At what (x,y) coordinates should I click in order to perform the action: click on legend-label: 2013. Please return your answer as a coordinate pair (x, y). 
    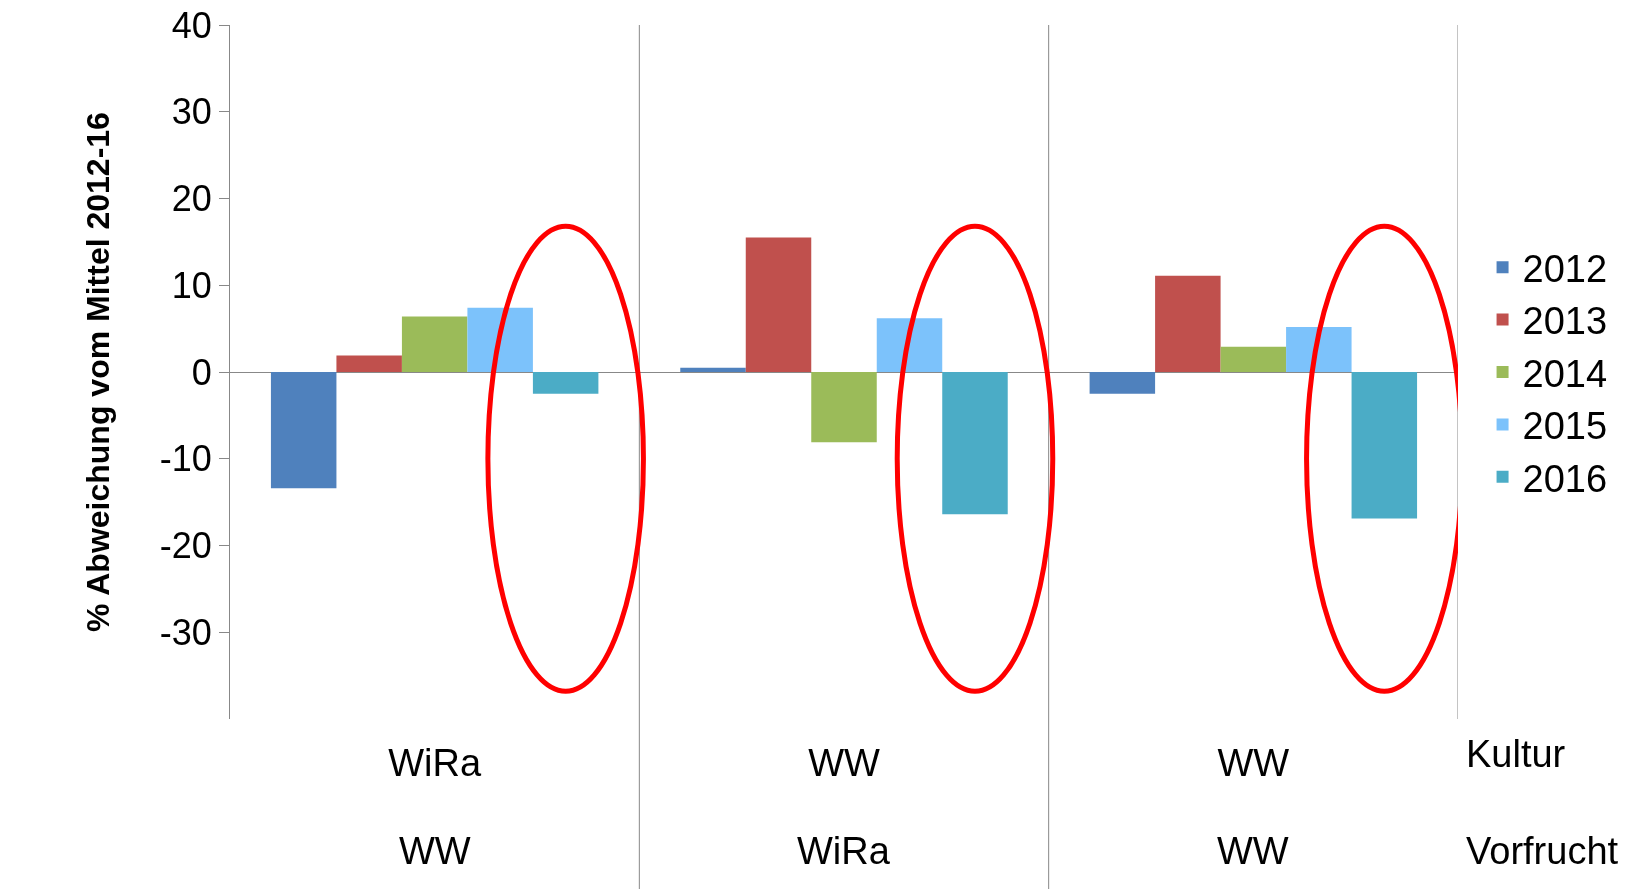
    Looking at the image, I should click on (1565, 321).